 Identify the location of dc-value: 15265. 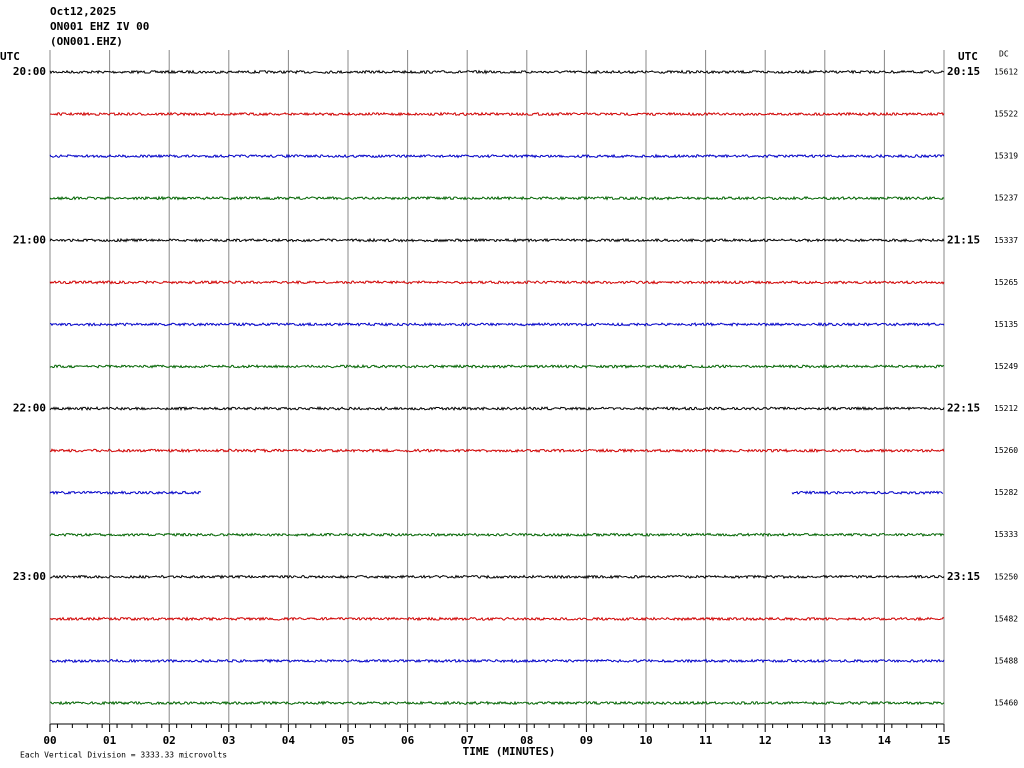
(1006, 282).